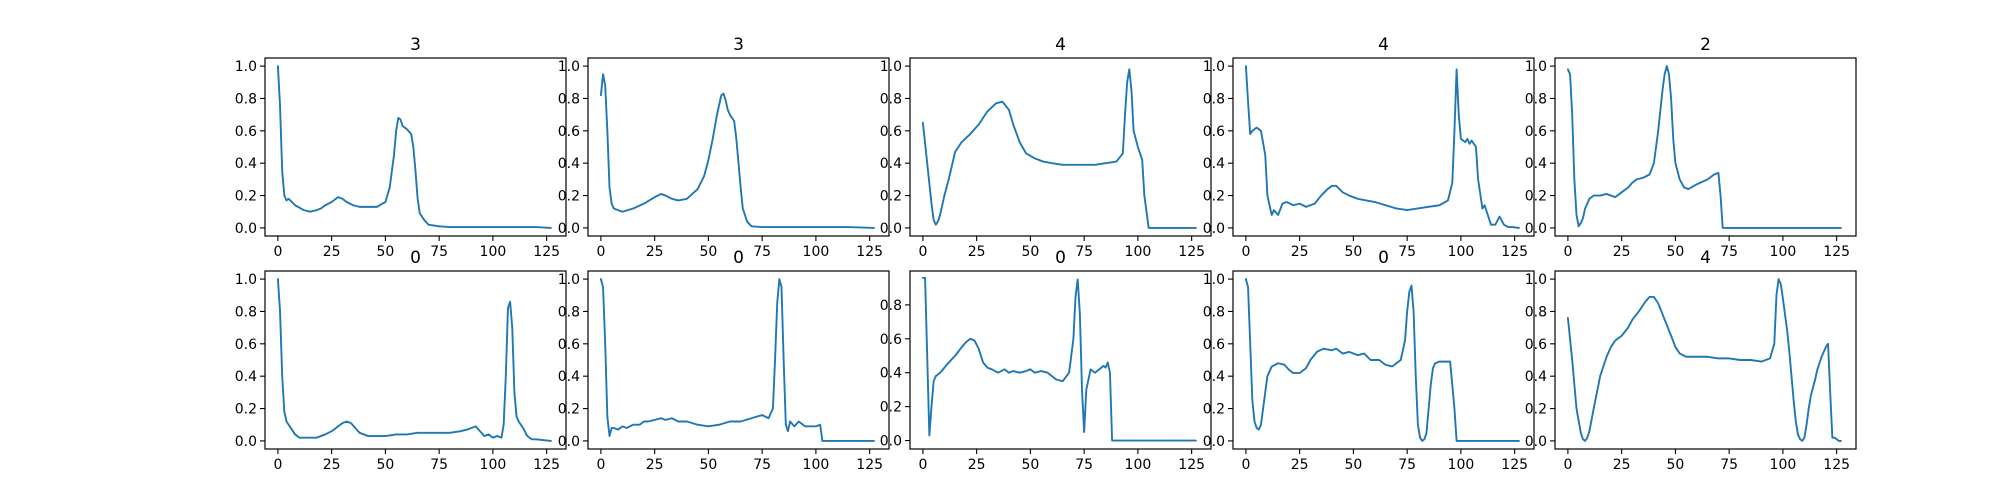  I want to click on panel-9: 0 0 25 50 75 100 125 0.0 0.2 0.4 0.6 0.8 1.0, so click(1369, 360).